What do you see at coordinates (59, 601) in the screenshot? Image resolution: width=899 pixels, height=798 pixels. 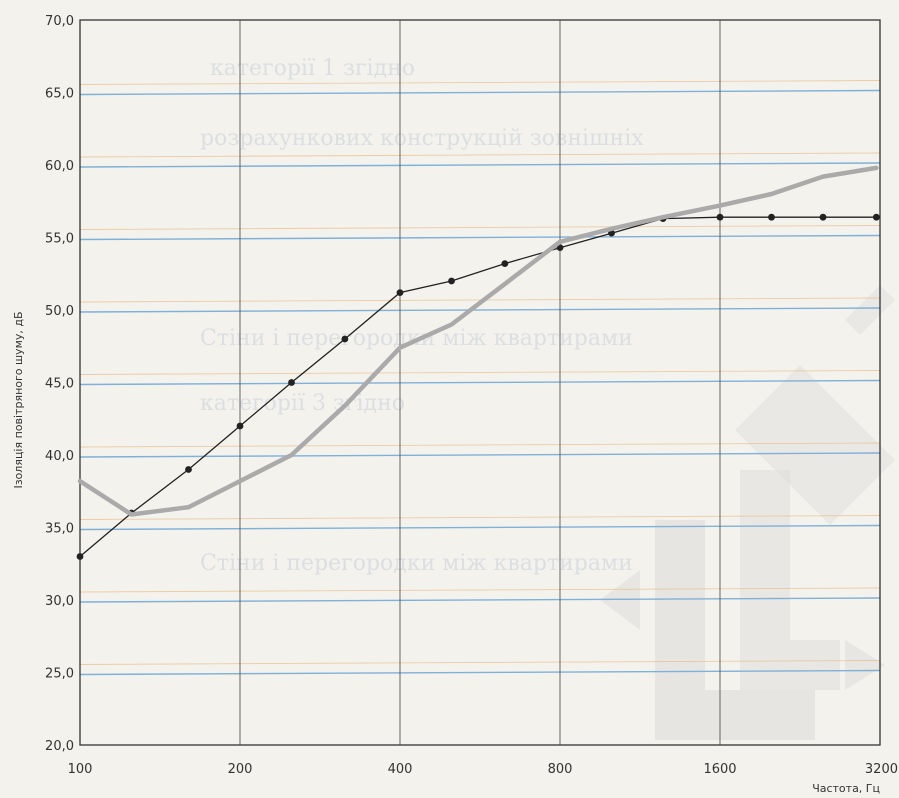 I see `y-tick-label: 30,0` at bounding box center [59, 601].